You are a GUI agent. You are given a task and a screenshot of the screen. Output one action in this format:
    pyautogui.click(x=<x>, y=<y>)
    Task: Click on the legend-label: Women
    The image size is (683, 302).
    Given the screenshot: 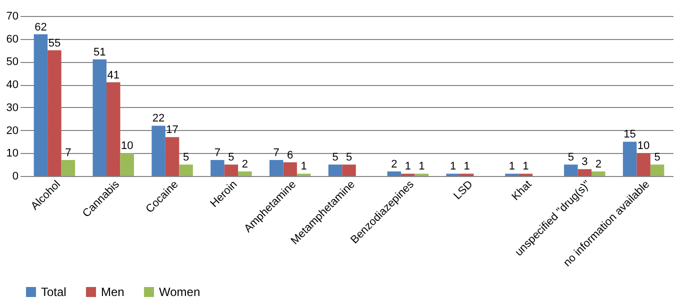 What is the action you would take?
    pyautogui.click(x=179, y=292)
    